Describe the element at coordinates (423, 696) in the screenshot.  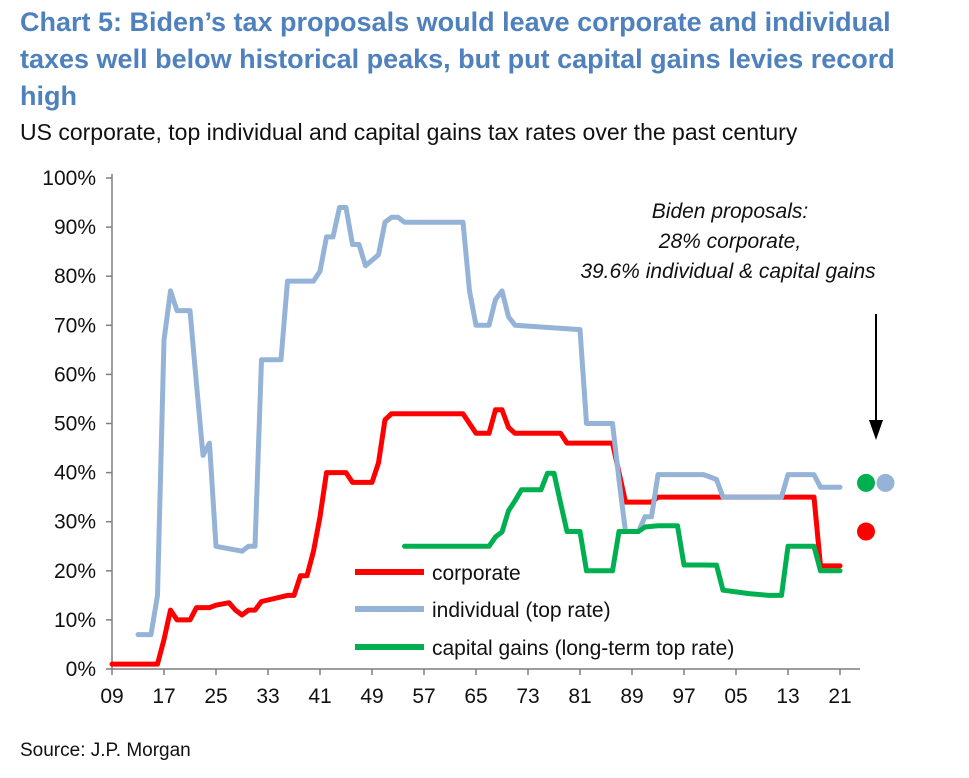
I see `x-tick-label: 57` at that location.